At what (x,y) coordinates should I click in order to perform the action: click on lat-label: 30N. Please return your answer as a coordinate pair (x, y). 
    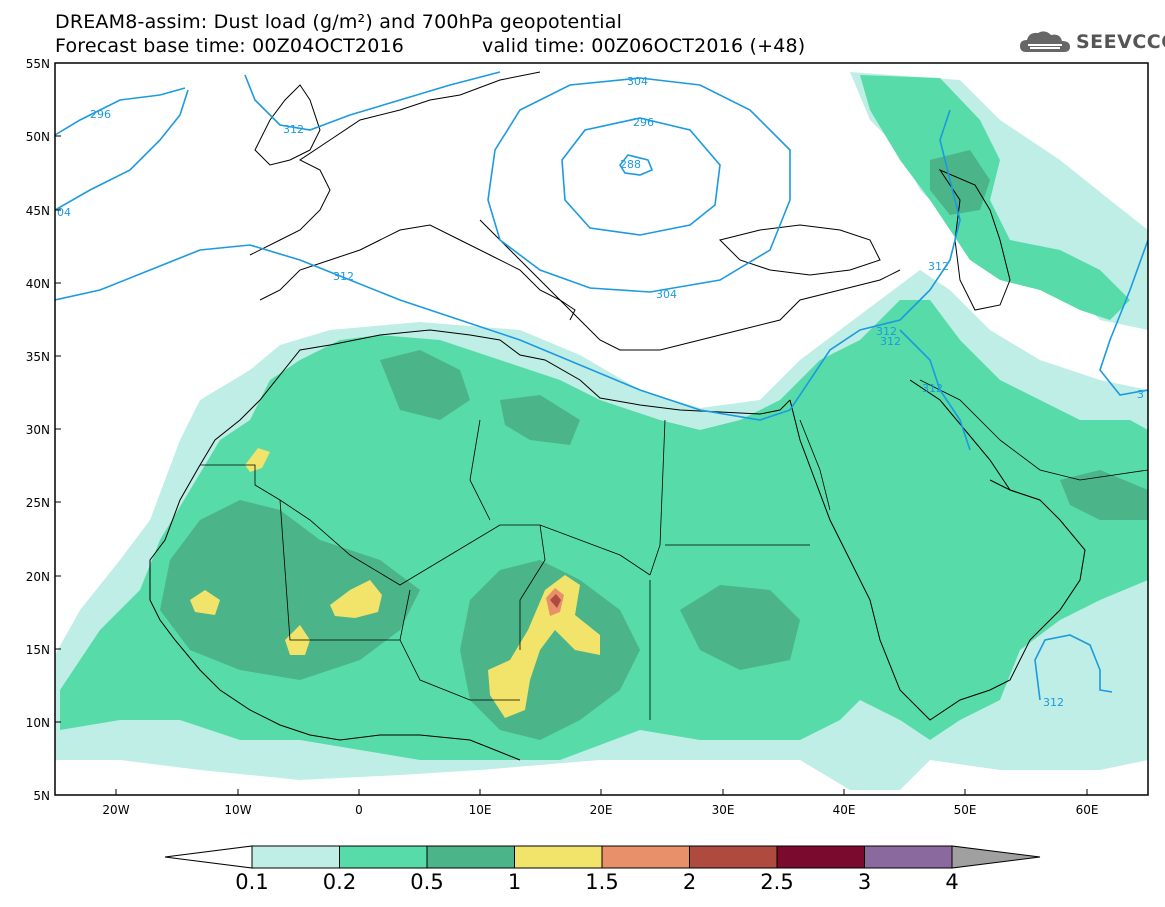
    Looking at the image, I should click on (38, 430).